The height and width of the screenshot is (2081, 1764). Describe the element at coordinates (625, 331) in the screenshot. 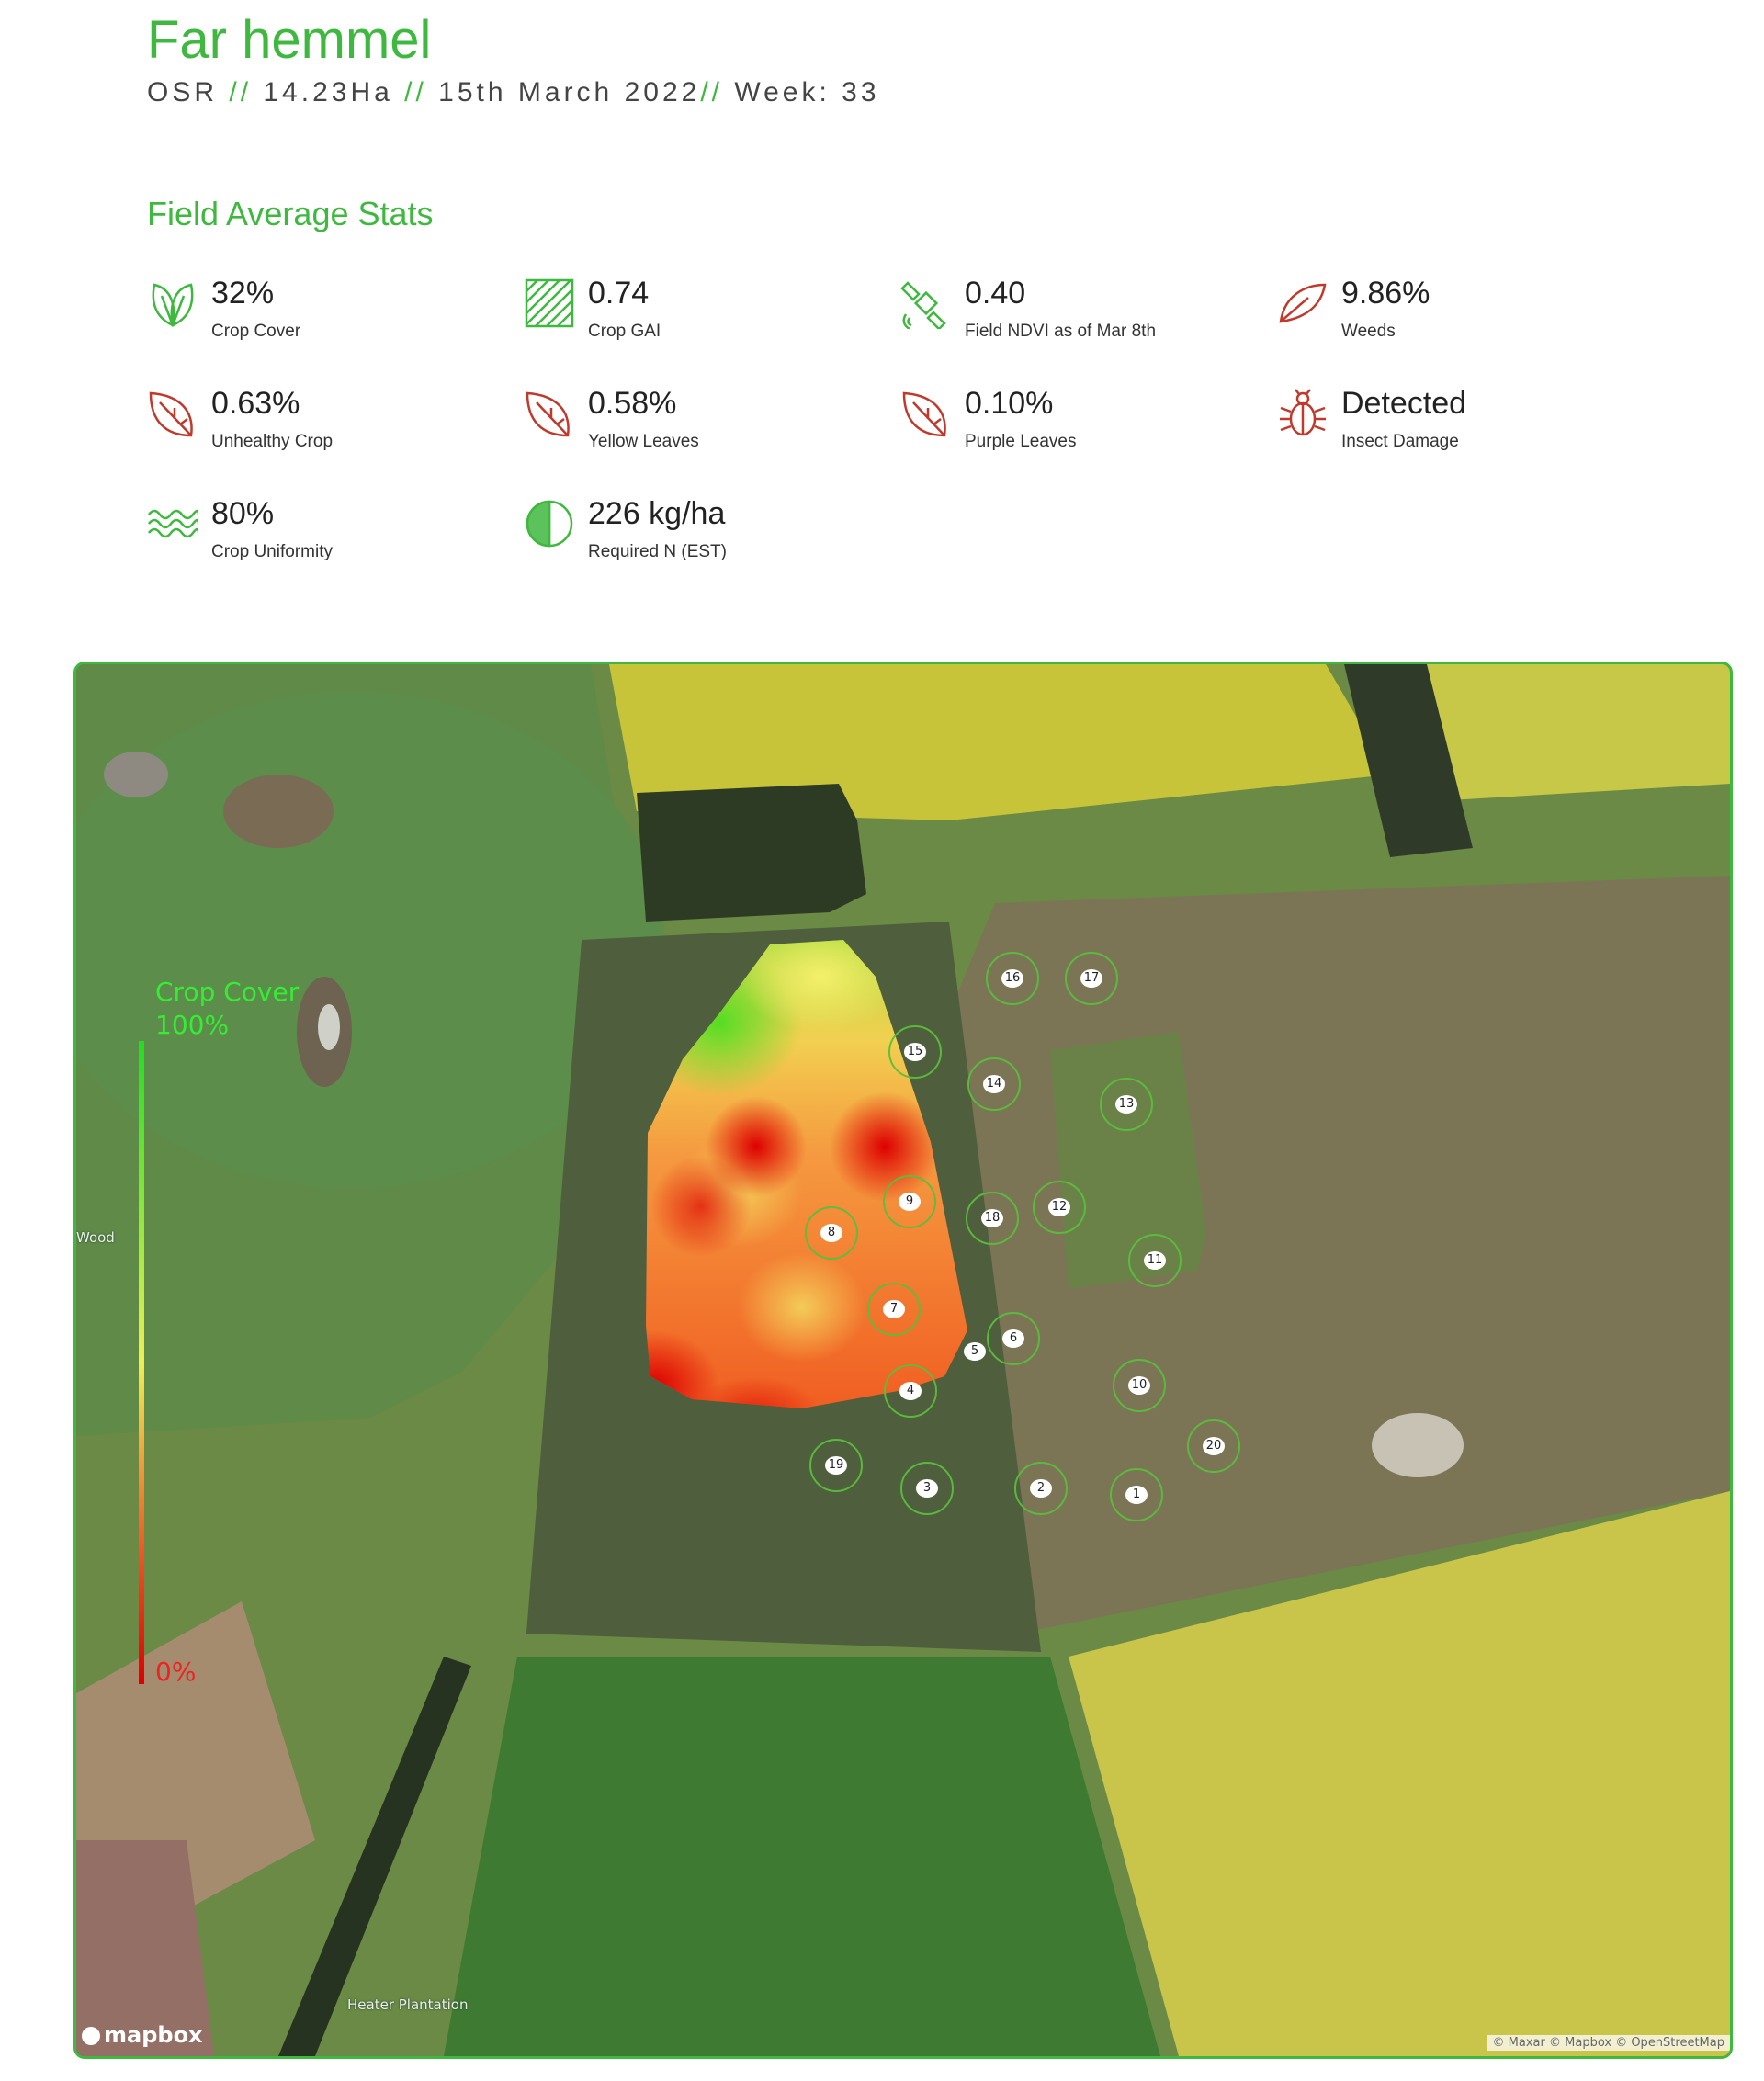

I see `stat-label: Crop GAI` at that location.